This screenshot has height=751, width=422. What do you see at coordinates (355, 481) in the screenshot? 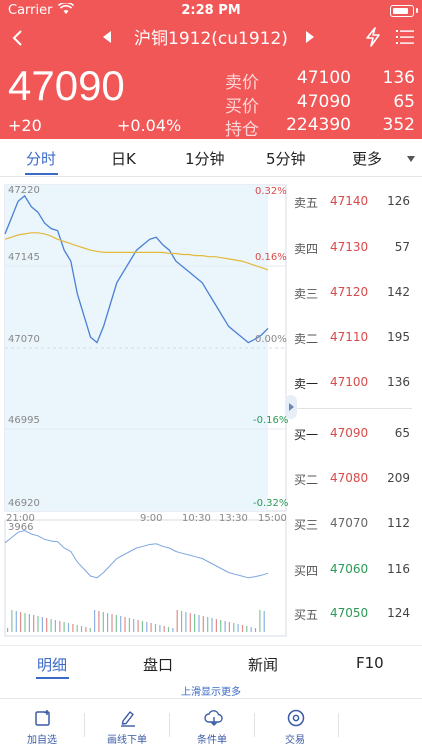
I see `bid-row-2: 买二 47080 209` at bounding box center [355, 481].